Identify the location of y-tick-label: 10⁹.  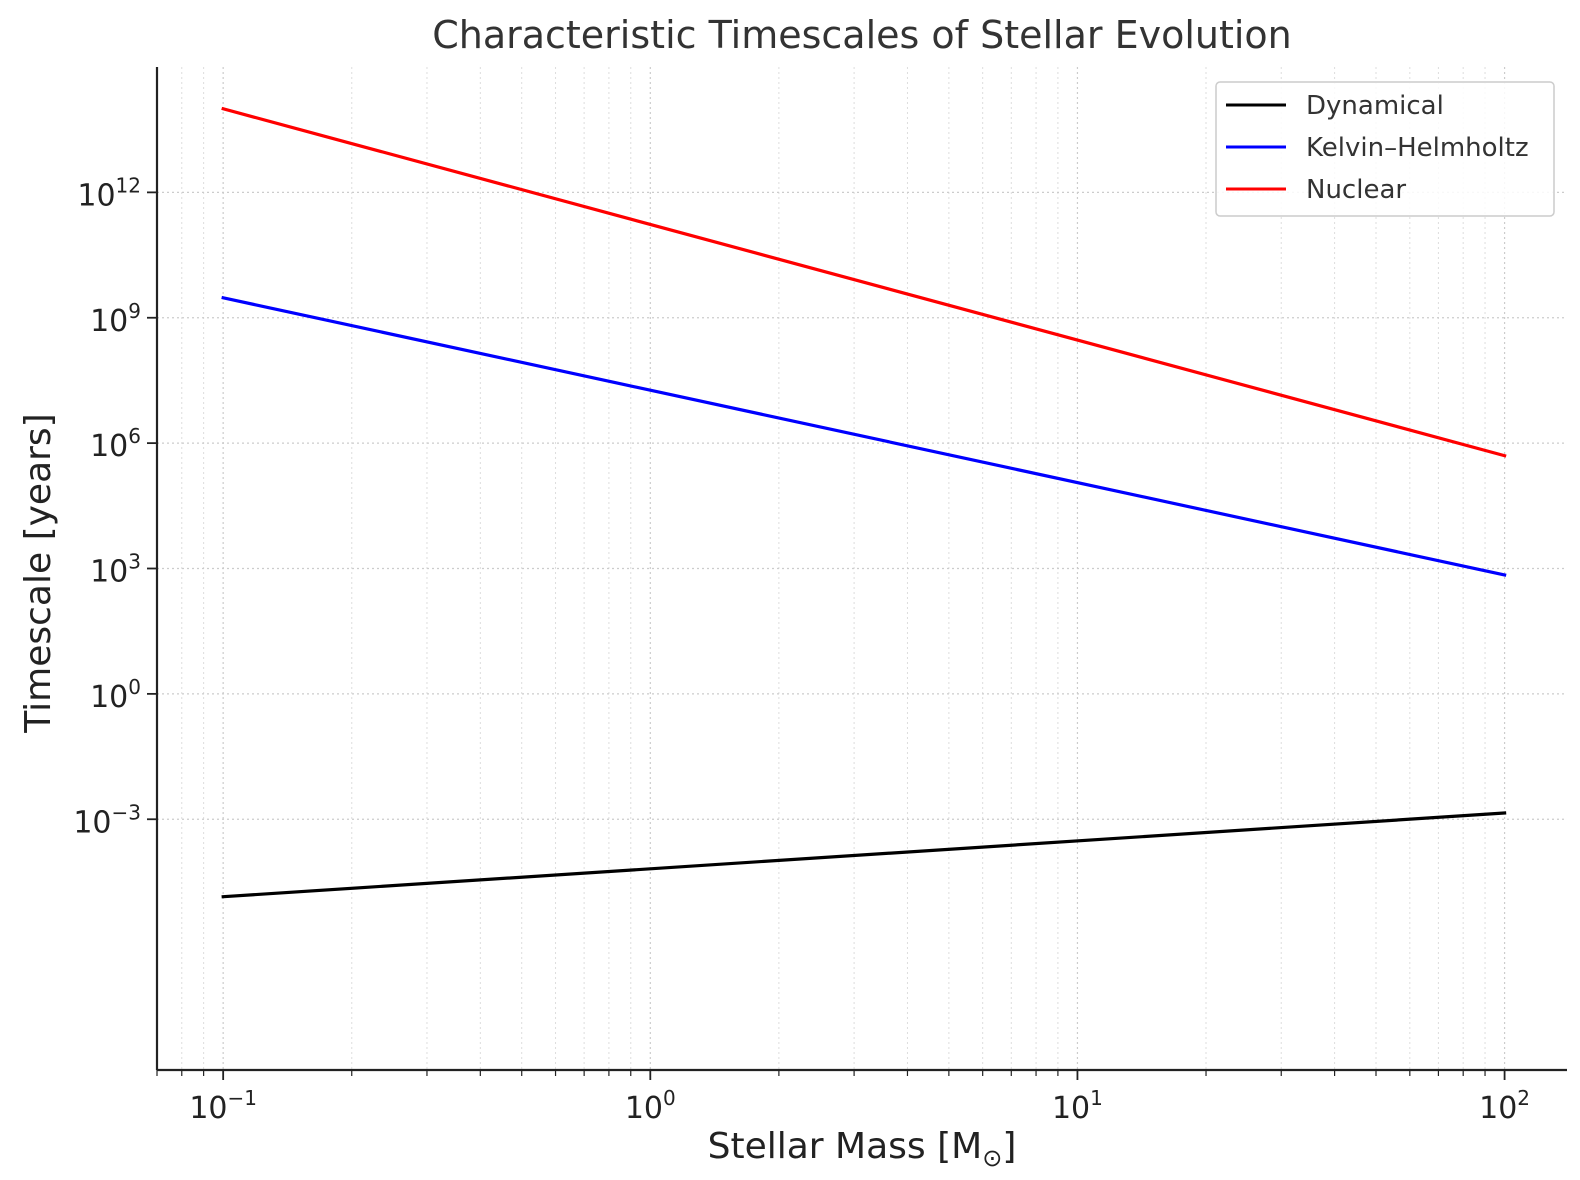
(115, 319).